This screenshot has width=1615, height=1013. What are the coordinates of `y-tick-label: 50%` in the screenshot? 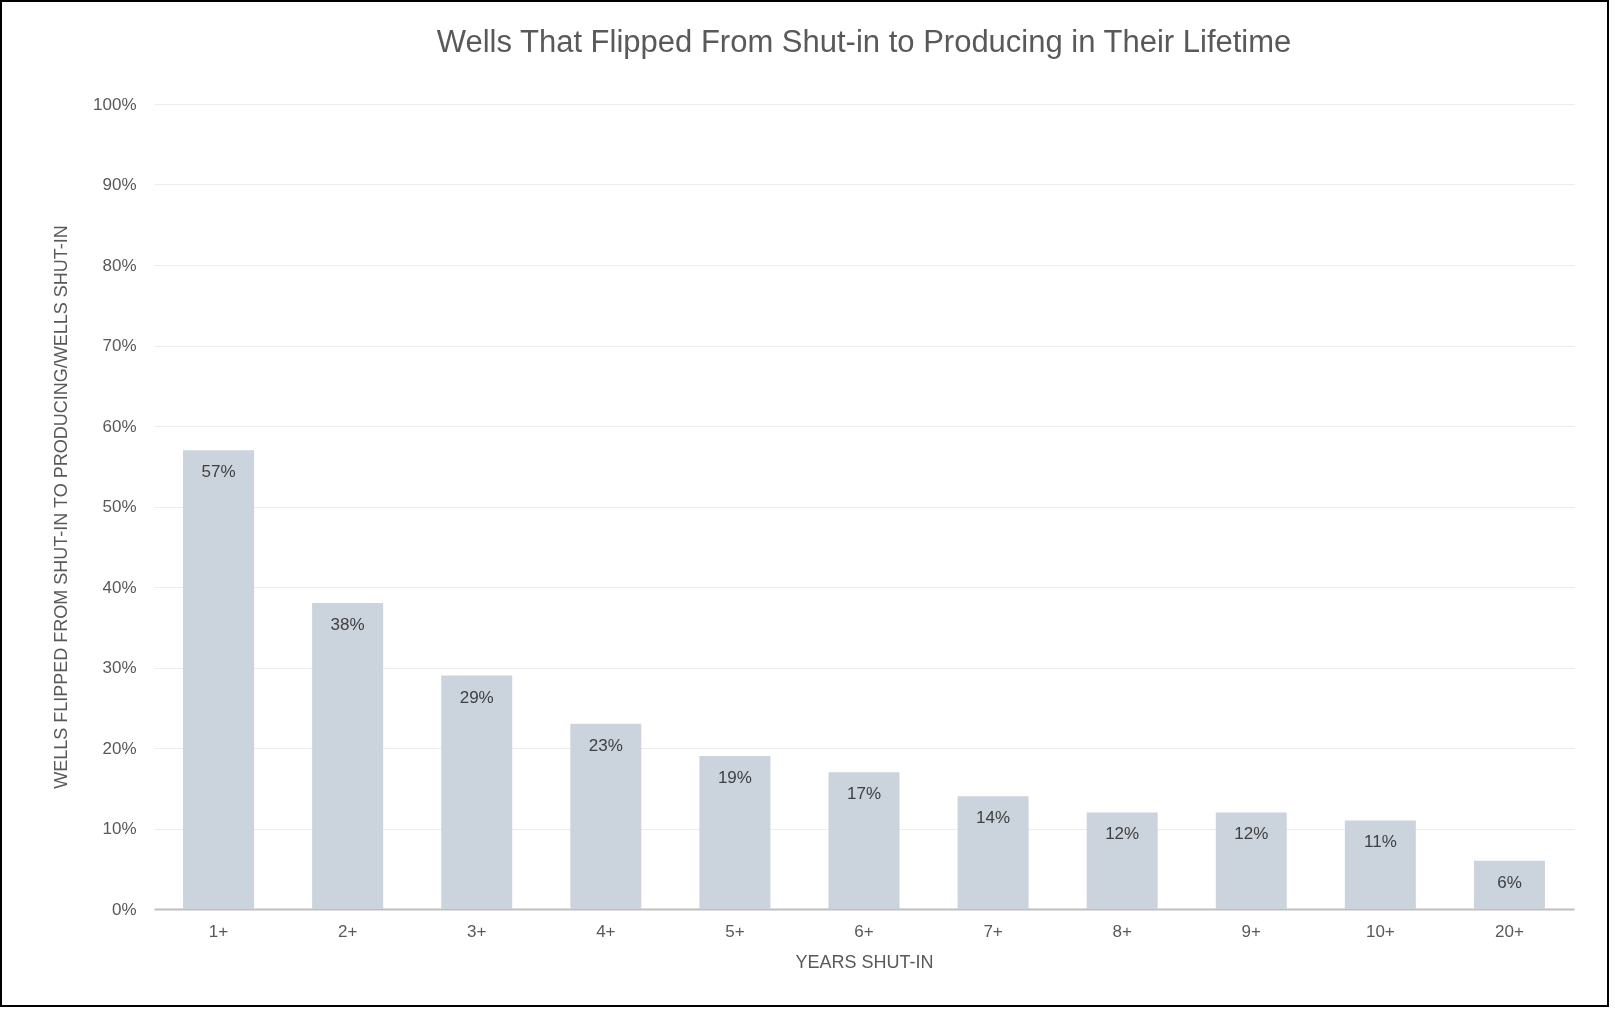 It's located at (119, 506).